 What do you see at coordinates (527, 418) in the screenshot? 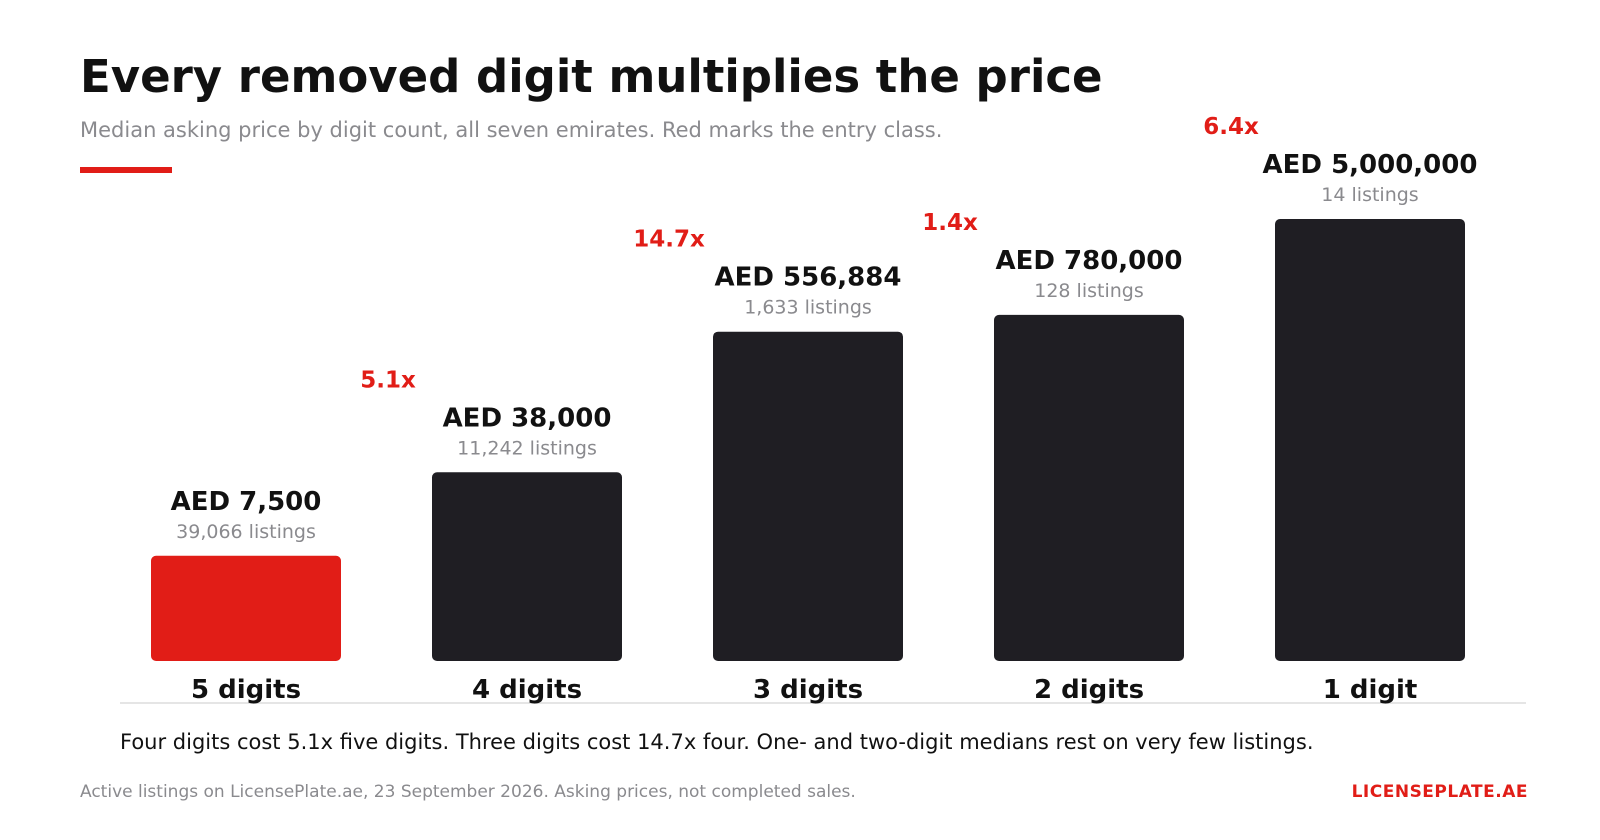
I see `bar-value-label: AED 38,000` at bounding box center [527, 418].